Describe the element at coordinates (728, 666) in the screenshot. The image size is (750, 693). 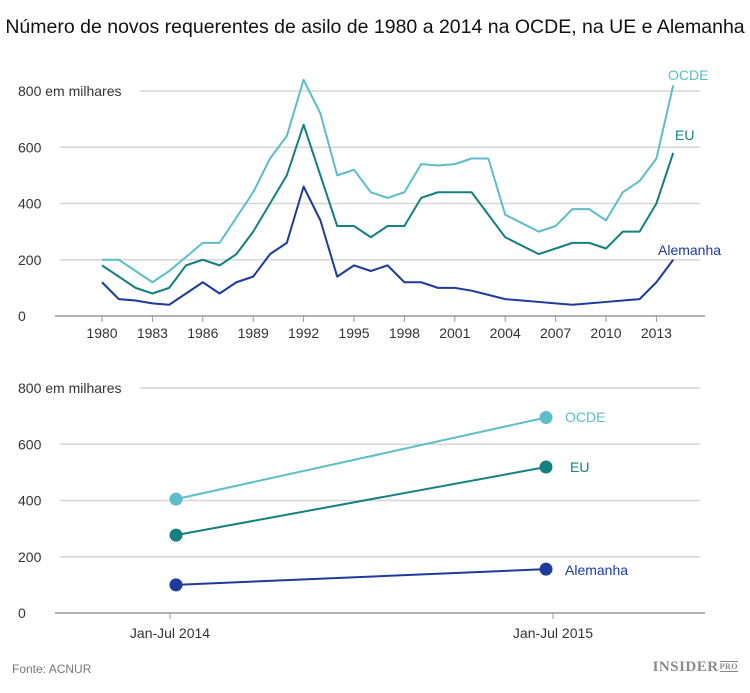
I see `logo-sub: PRO` at that location.